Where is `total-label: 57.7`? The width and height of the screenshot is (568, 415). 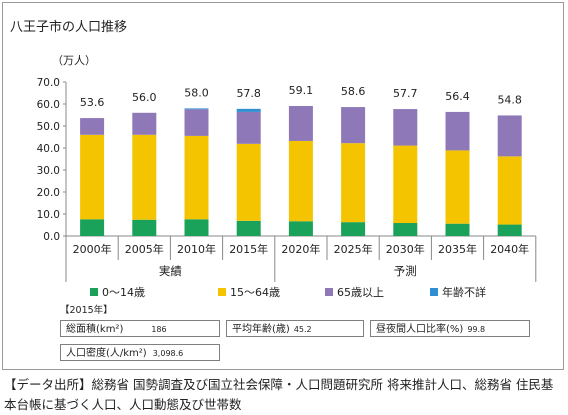 total-label: 57.7 is located at coordinates (405, 93).